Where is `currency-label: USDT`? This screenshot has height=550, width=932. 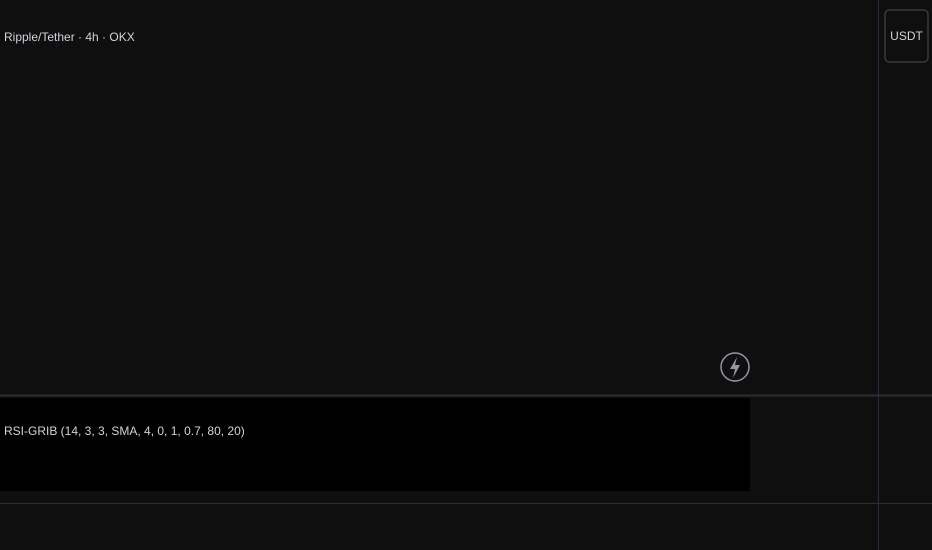 currency-label: USDT is located at coordinates (906, 36).